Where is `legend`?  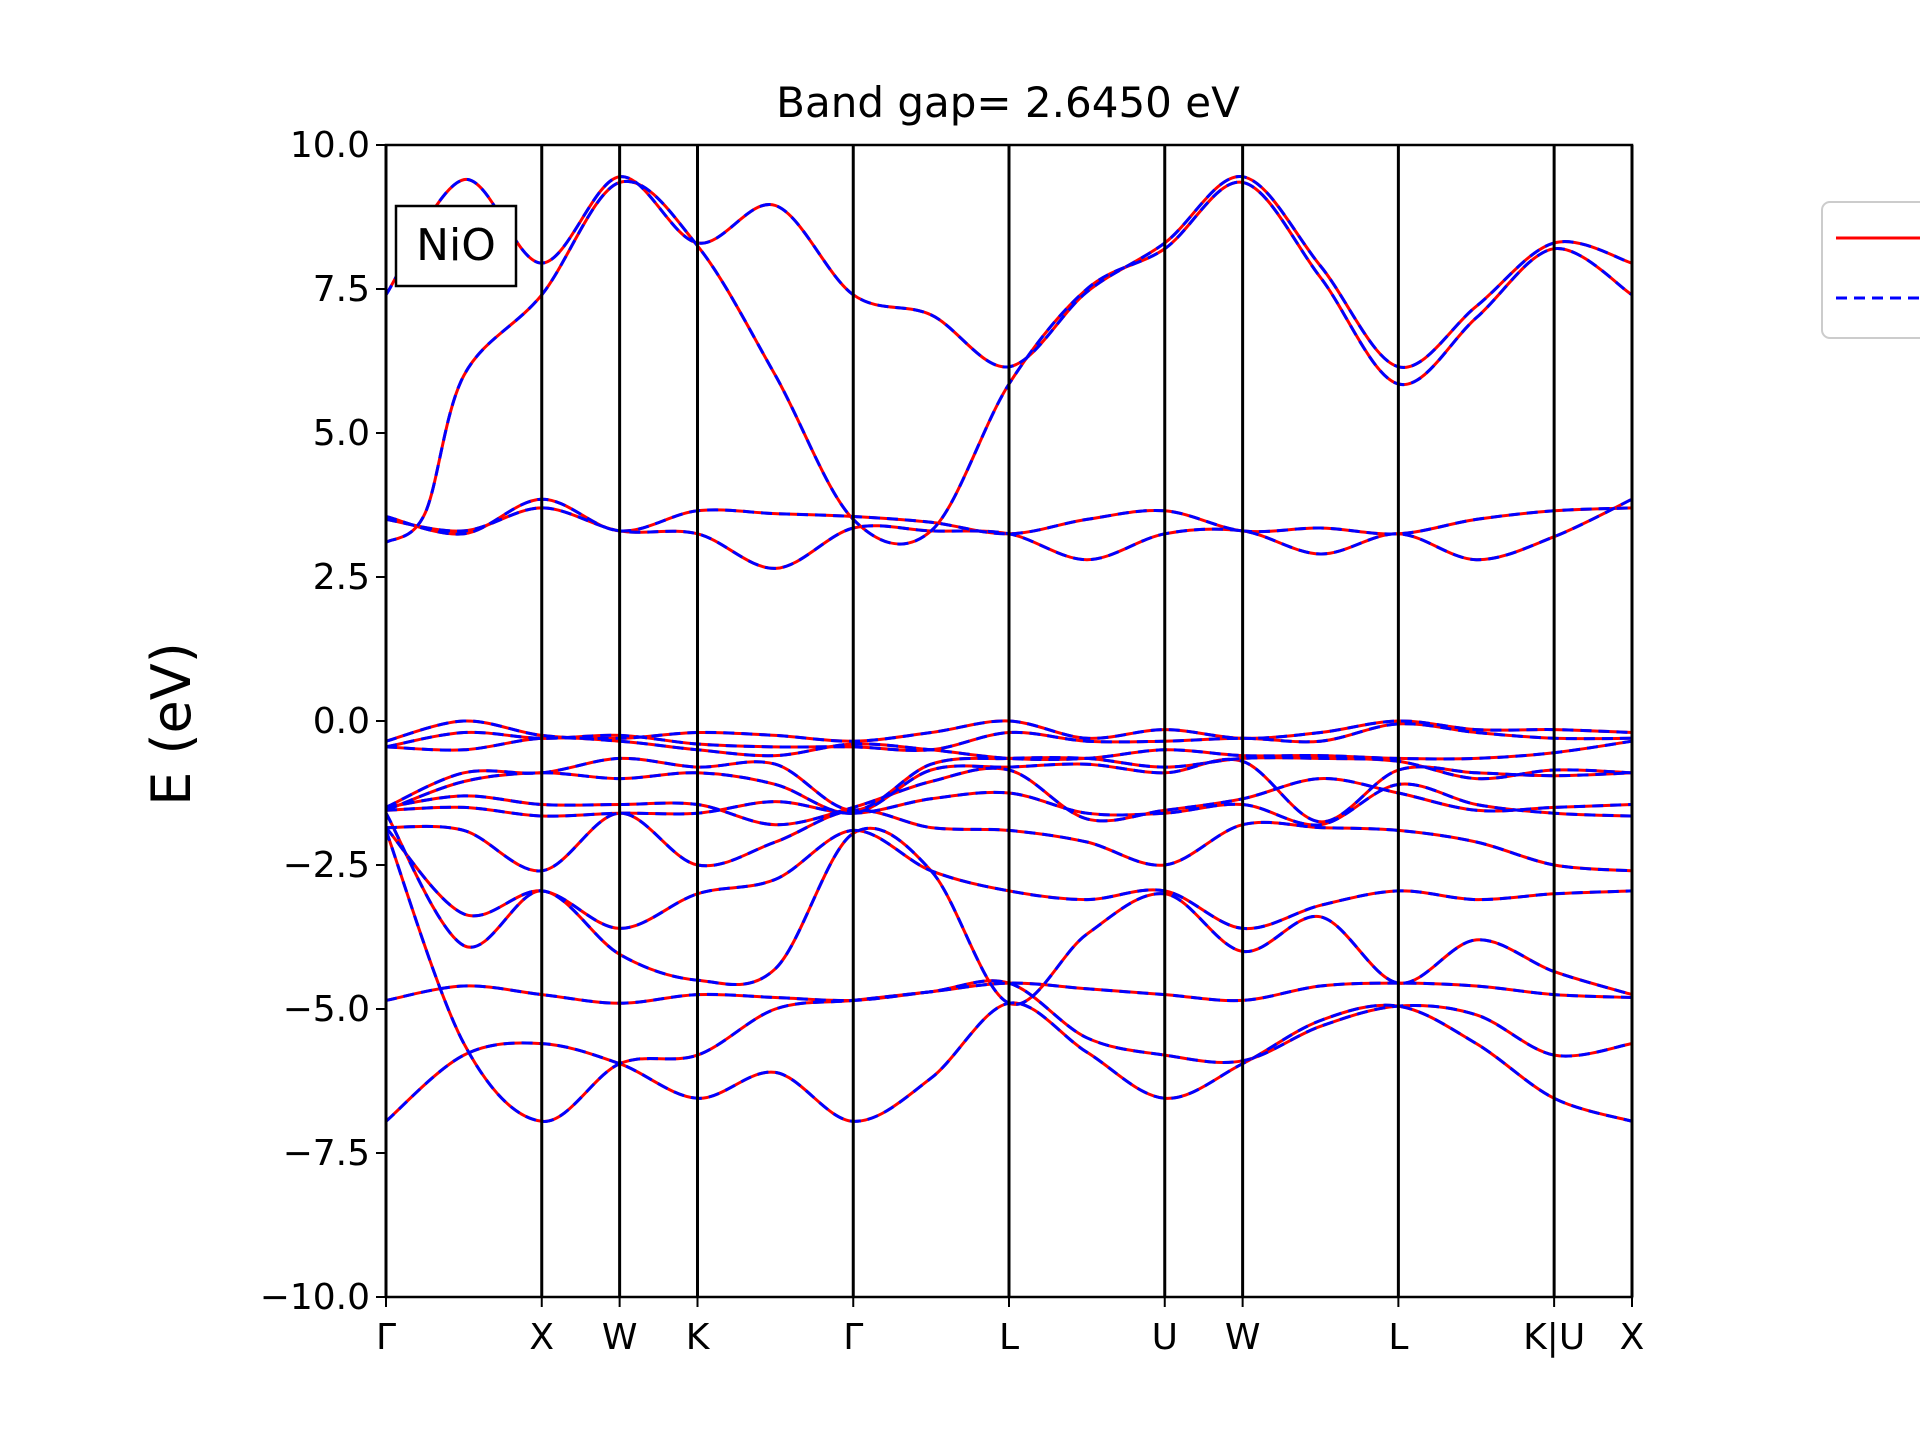
legend is located at coordinates (1870, 270).